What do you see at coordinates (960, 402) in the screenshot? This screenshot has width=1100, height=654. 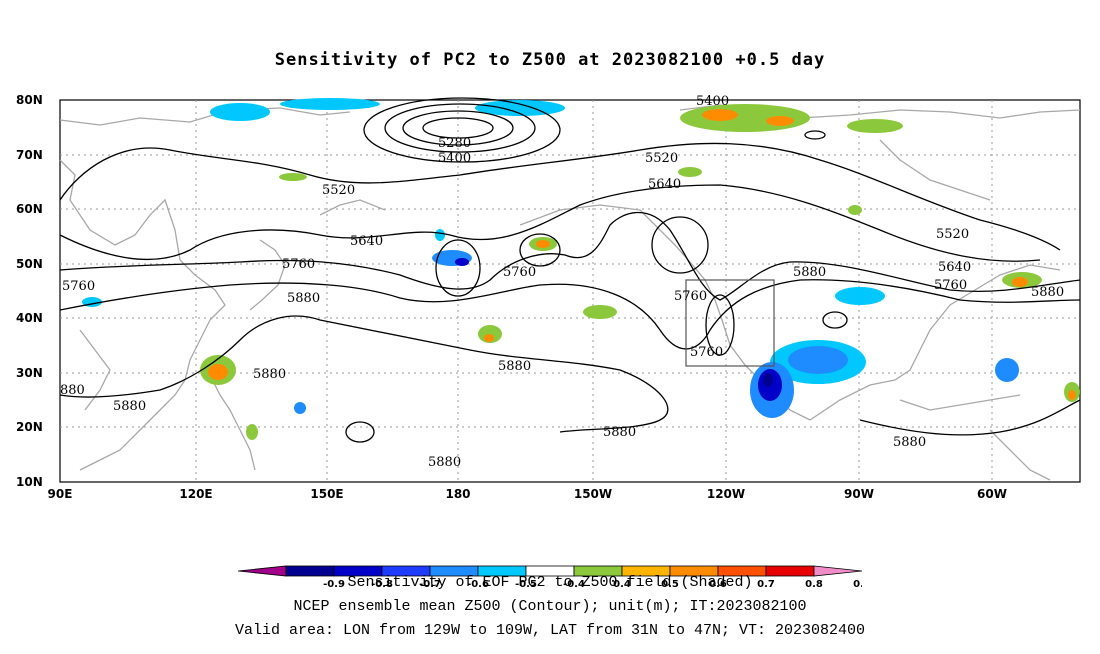 I see `coast-caribbean` at bounding box center [960, 402].